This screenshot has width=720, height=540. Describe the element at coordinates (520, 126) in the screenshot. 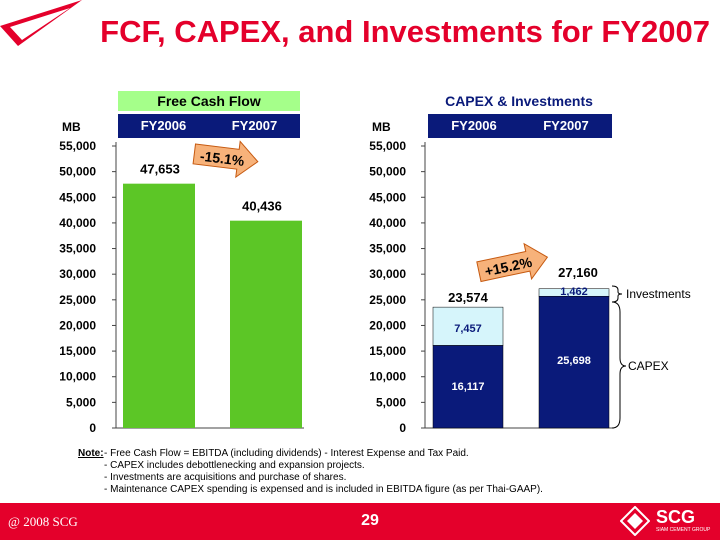

I see `capex-year-header` at that location.